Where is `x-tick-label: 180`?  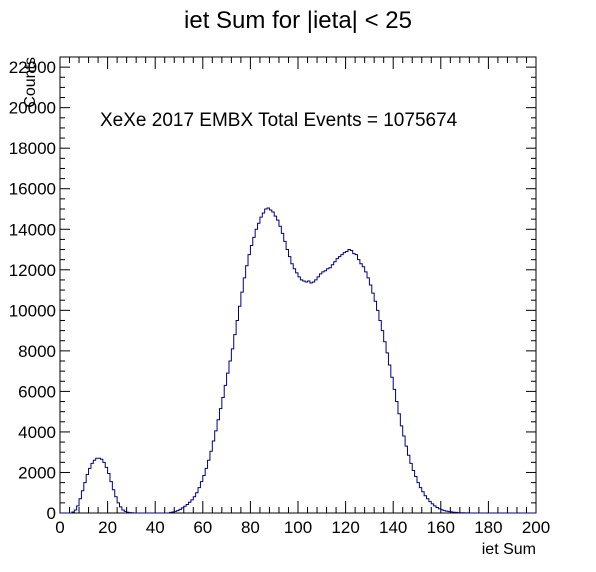 x-tick-label: 180 is located at coordinates (488, 527).